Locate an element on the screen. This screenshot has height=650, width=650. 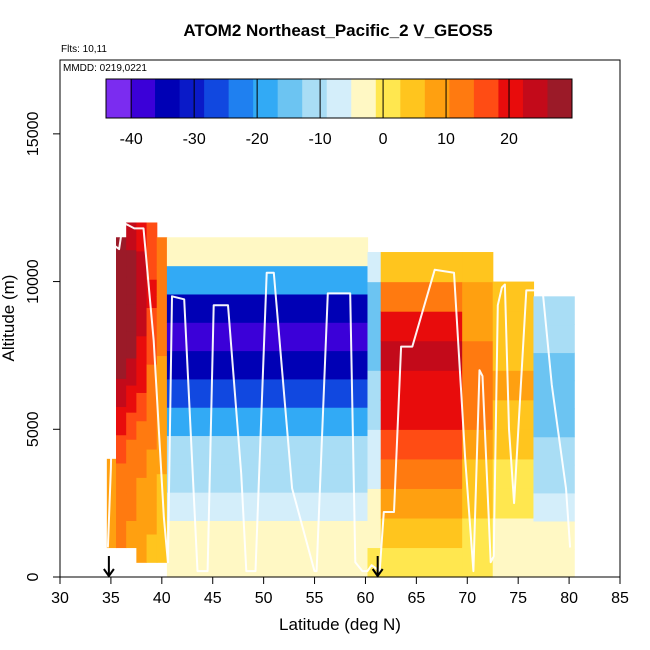
colorbar is located at coordinates (339, 98).